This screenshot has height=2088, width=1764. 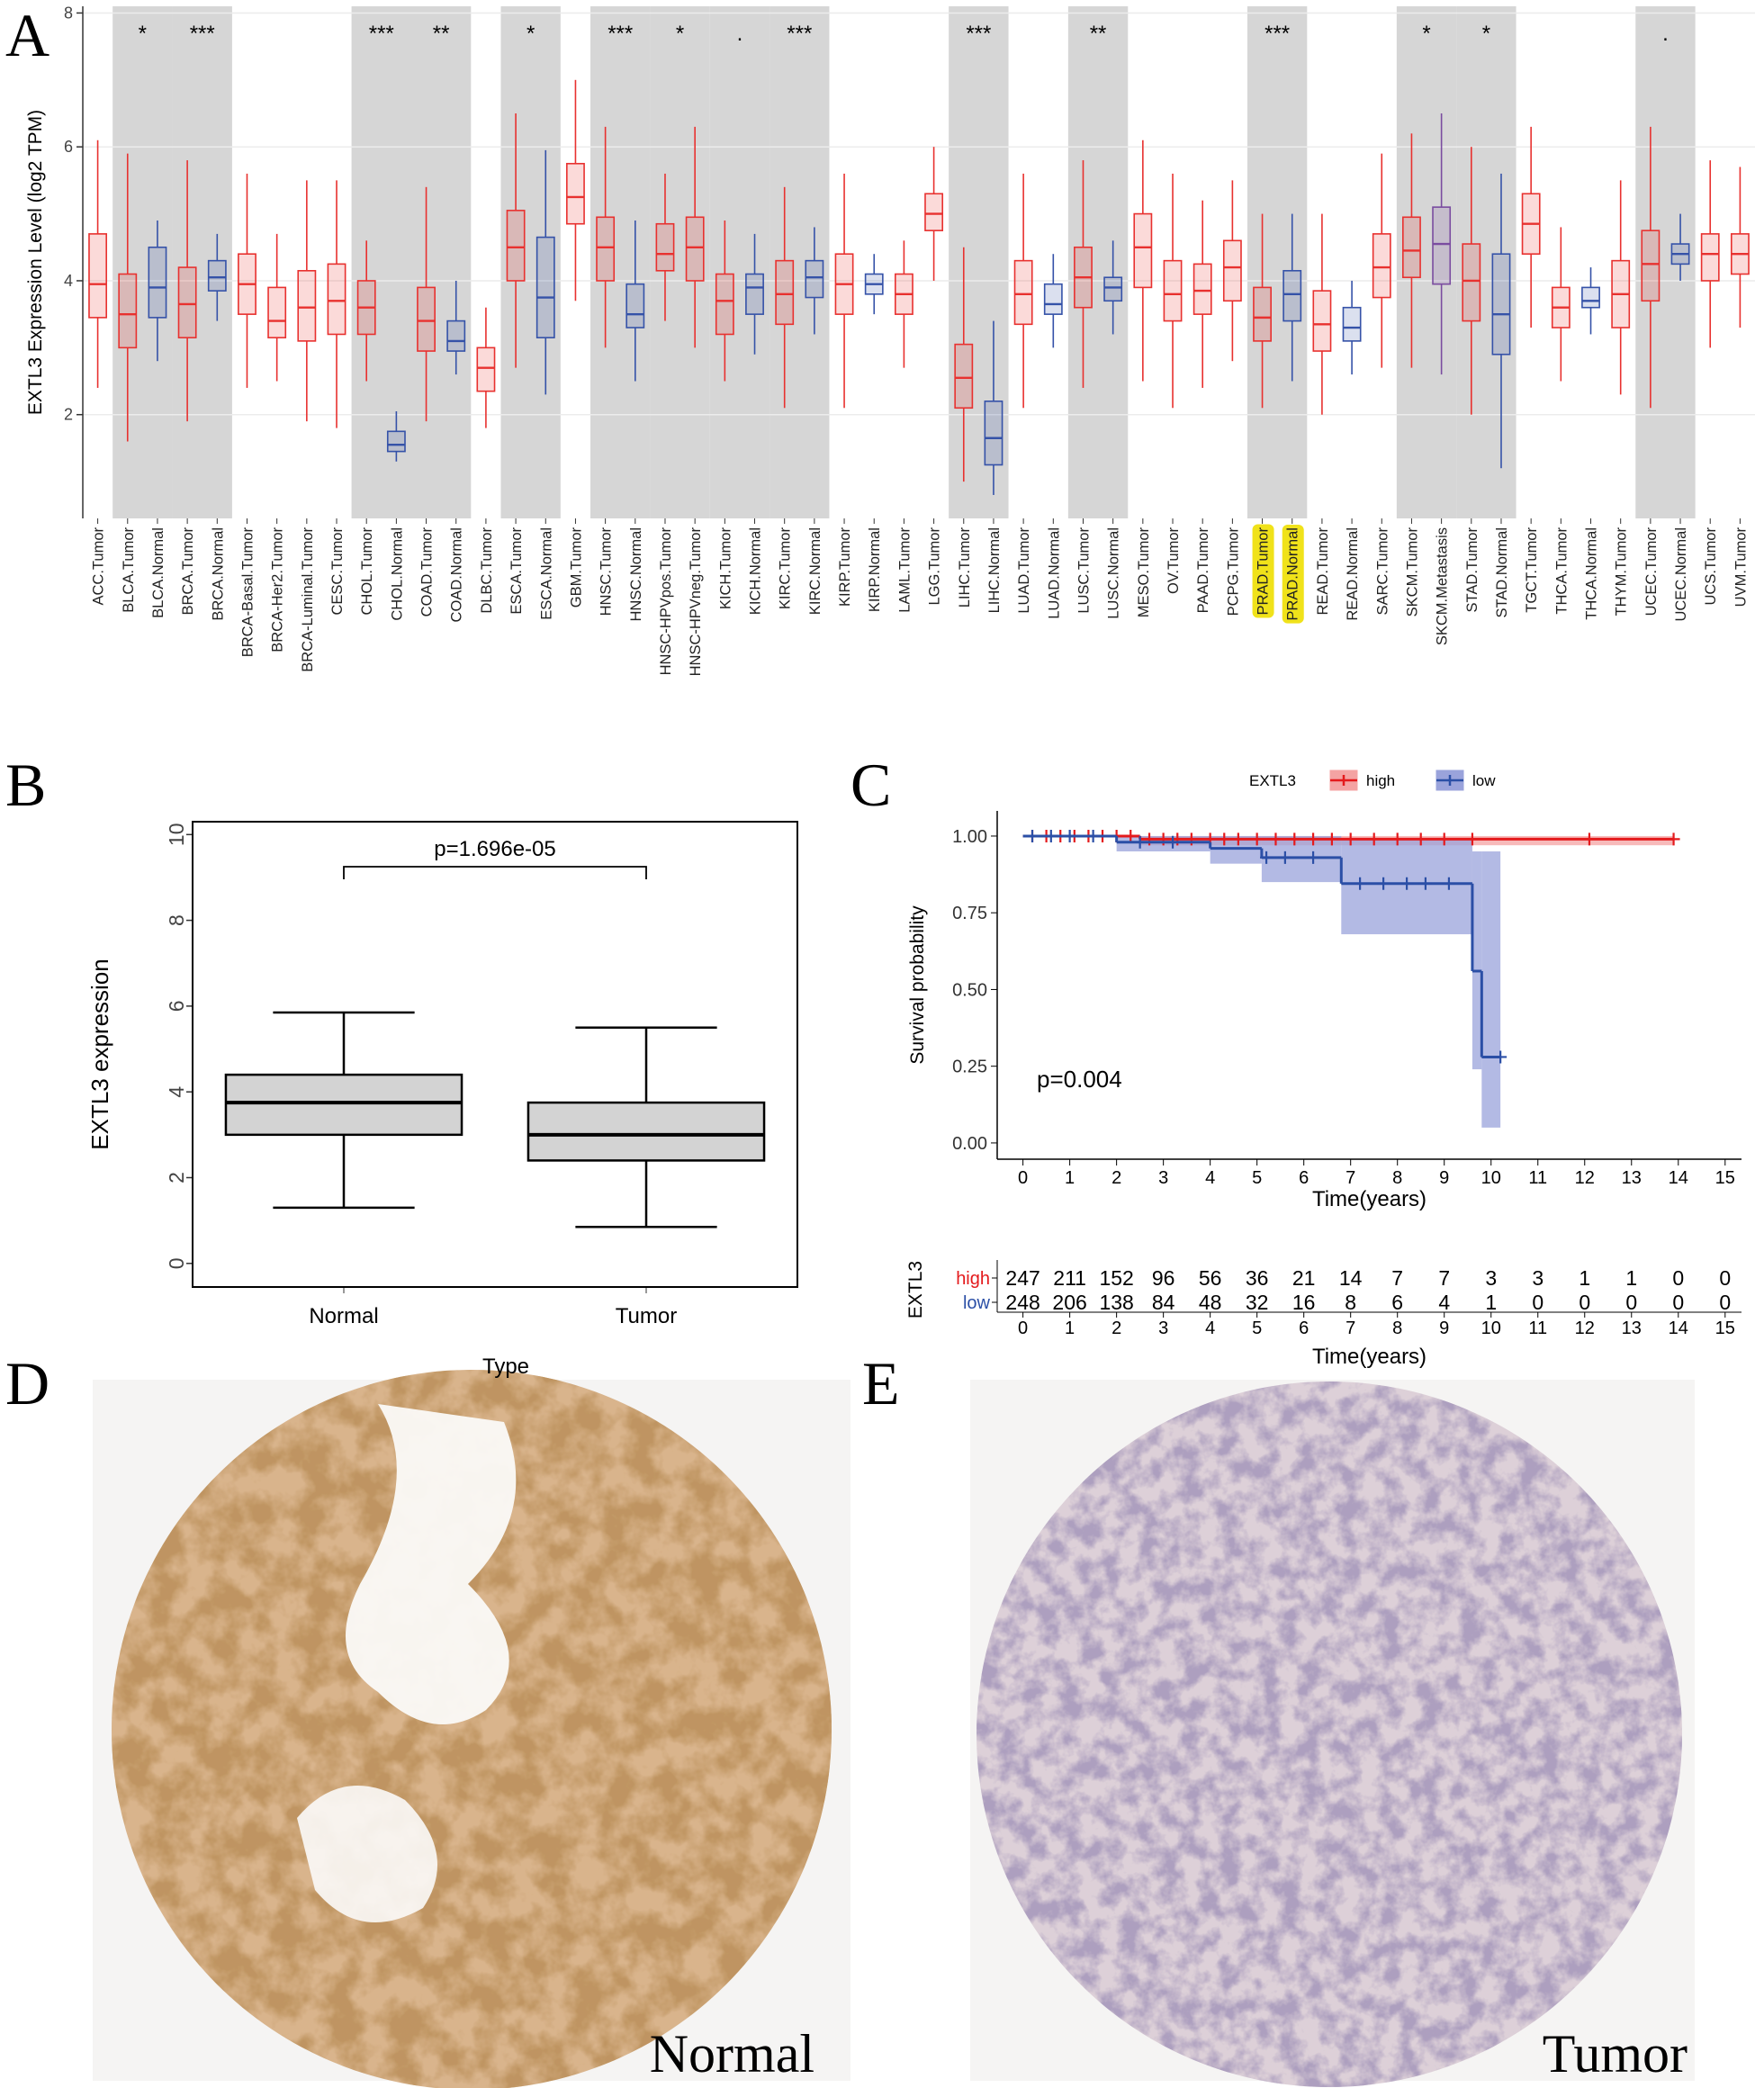 I want to click on plot-background, so click(x=495, y=1054).